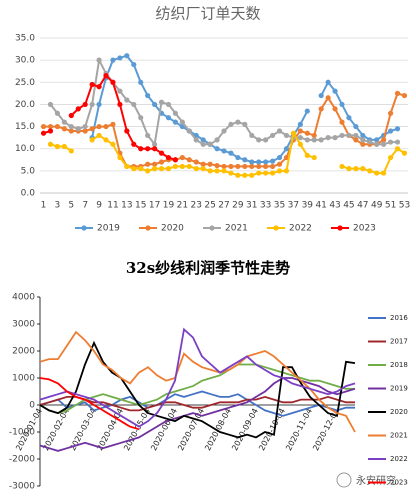 The width and height of the screenshot is (416, 497). What do you see at coordinates (399, 365) in the screenshot?
I see `legend-label: 2018` at bounding box center [399, 365].